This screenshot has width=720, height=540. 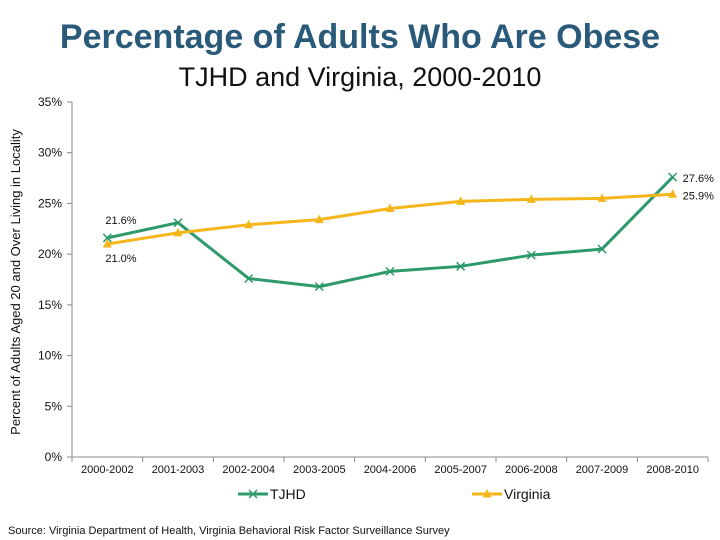 I want to click on data-labels: 21.6% 21.0% 27.6% 25.9%, so click(x=409, y=219).